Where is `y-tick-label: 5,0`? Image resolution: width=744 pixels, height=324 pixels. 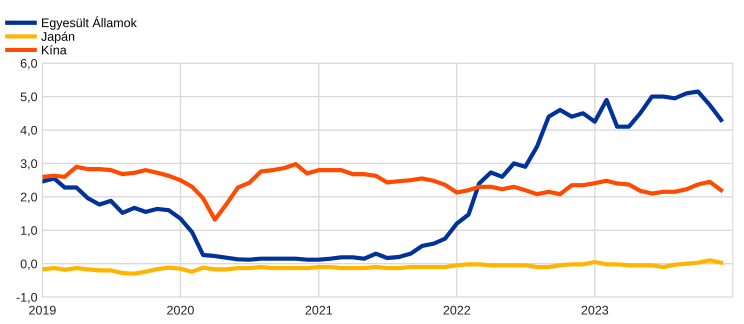 y-tick-label: 5,0 is located at coordinates (29, 97).